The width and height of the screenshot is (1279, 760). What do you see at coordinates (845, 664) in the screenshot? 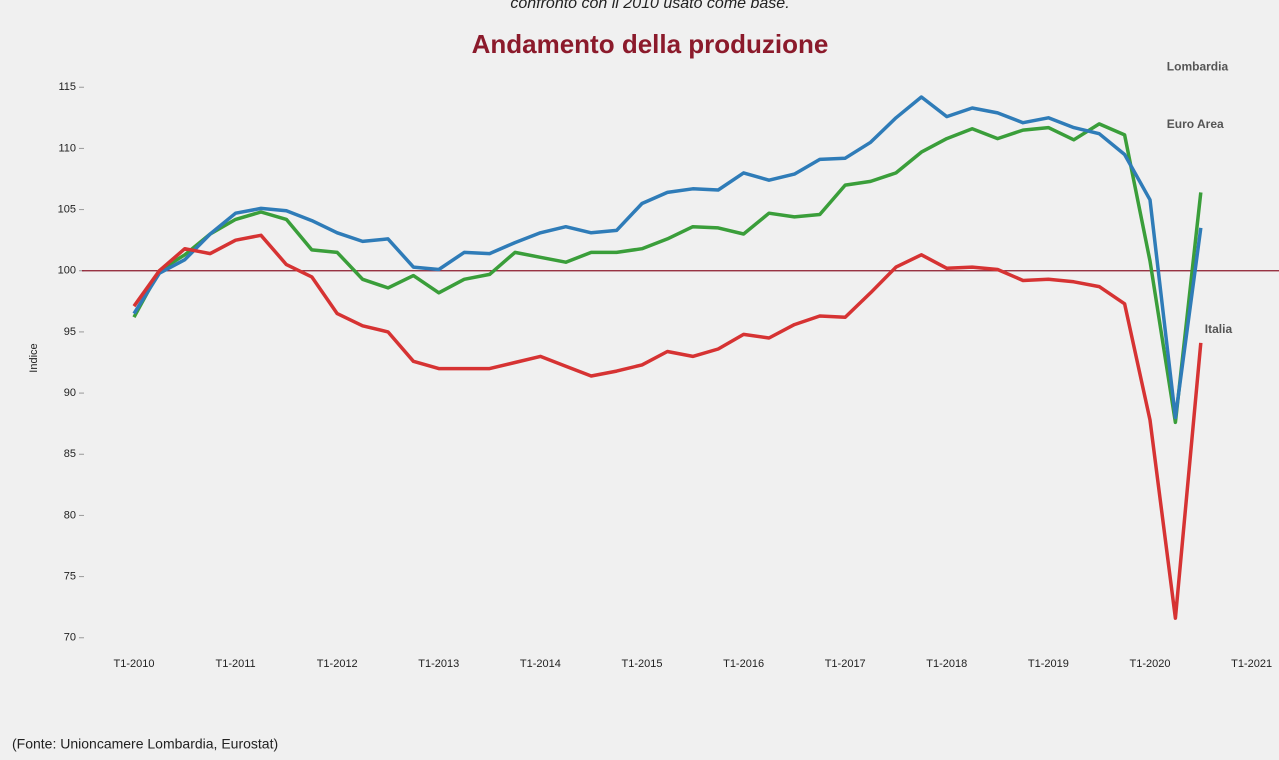
I see `x-tick-label: T1-2017` at bounding box center [845, 664].